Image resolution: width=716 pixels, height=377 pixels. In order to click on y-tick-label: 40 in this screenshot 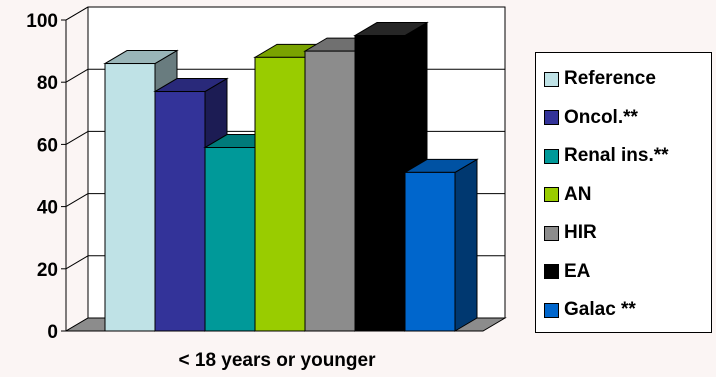, I will do `click(47, 208)`.